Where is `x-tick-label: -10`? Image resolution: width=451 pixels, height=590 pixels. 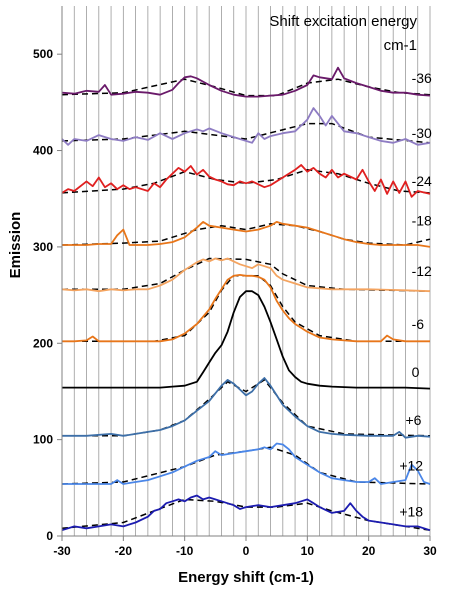
x-tick-label: -10 is located at coordinates (185, 551).